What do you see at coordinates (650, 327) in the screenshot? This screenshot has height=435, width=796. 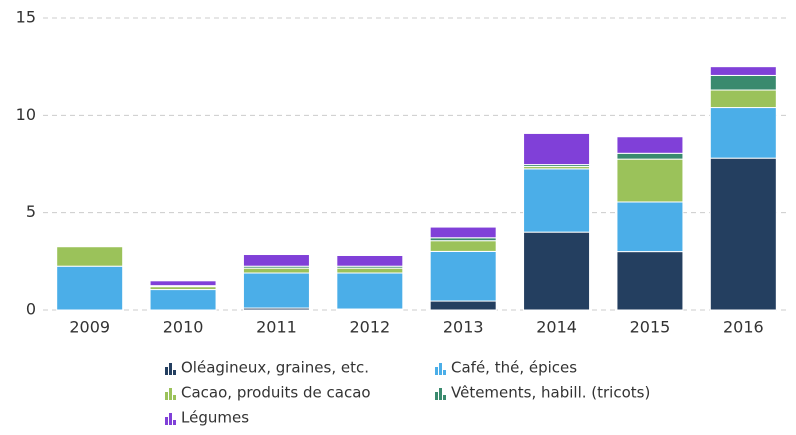 I see `x-tick-label: 2015` at bounding box center [650, 327].